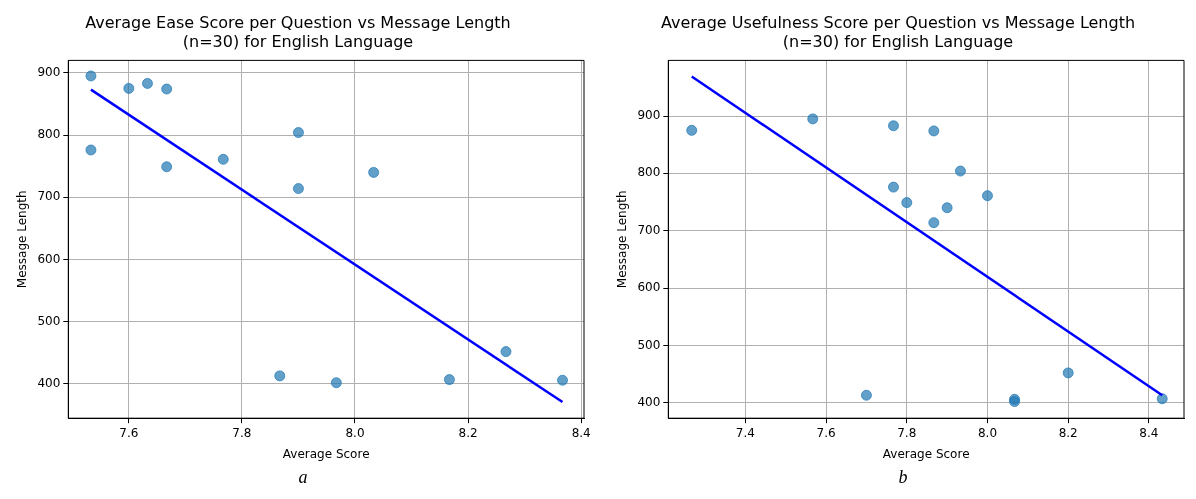  What do you see at coordinates (903, 477) in the screenshot?
I see `text: b` at bounding box center [903, 477].